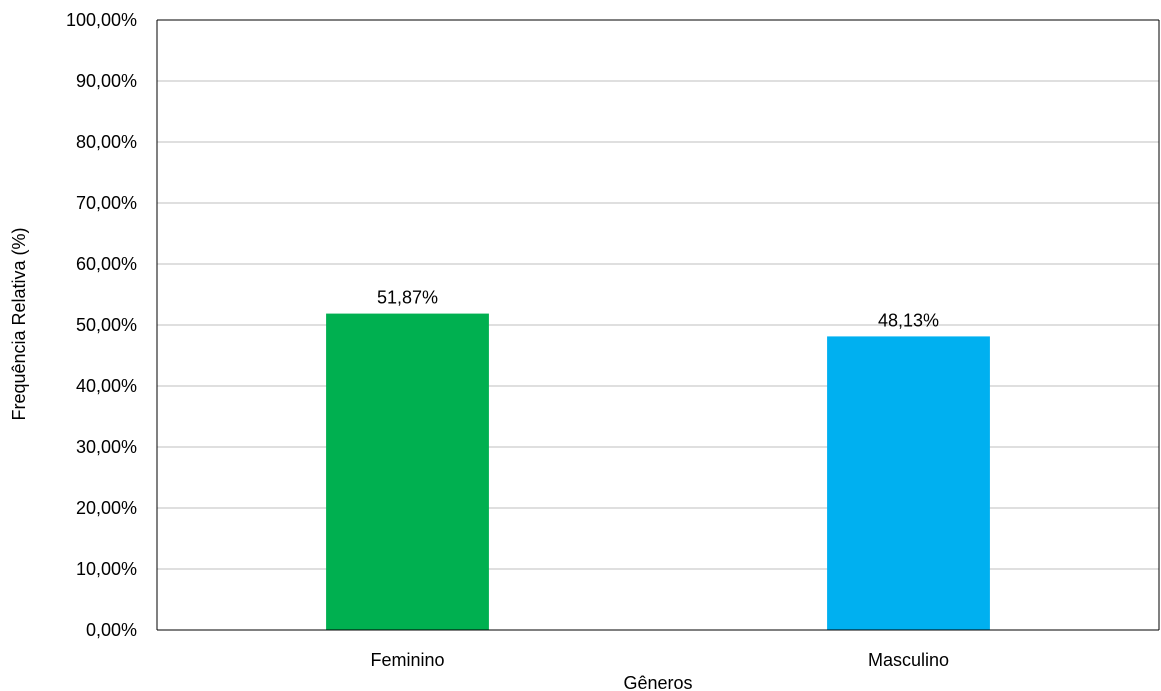 This screenshot has width=1161, height=691. I want to click on x-tick-labels: Feminino Masculino, so click(659, 660).